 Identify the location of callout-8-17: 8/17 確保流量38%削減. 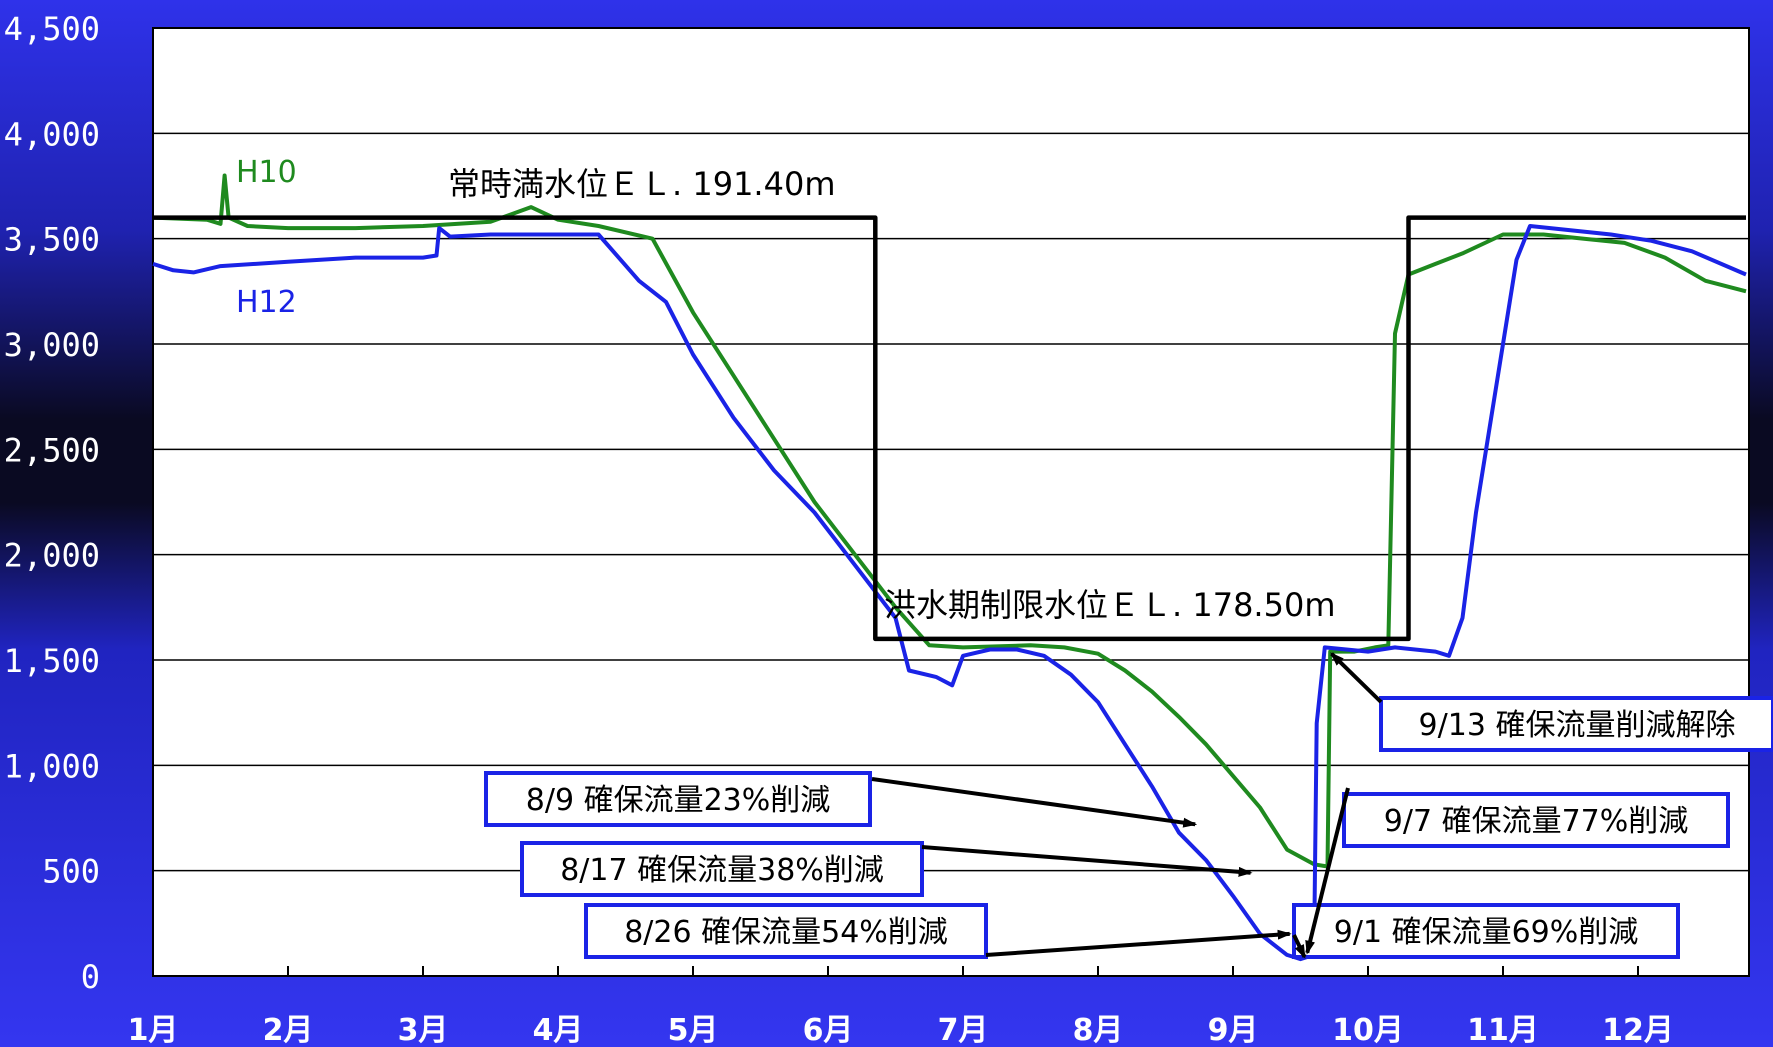
(886, 869).